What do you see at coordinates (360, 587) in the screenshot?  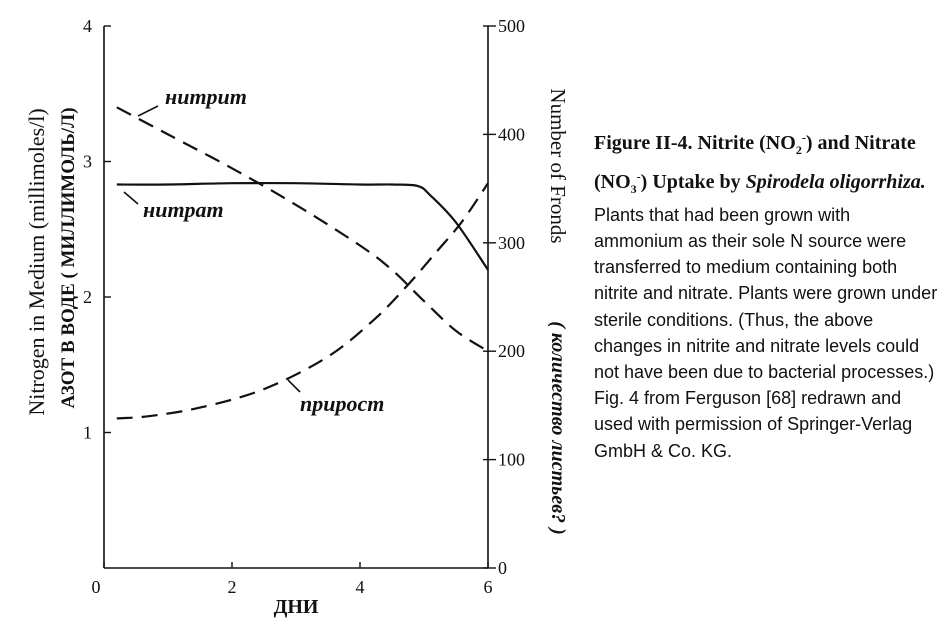 I see `x-tick-label: 4` at bounding box center [360, 587].